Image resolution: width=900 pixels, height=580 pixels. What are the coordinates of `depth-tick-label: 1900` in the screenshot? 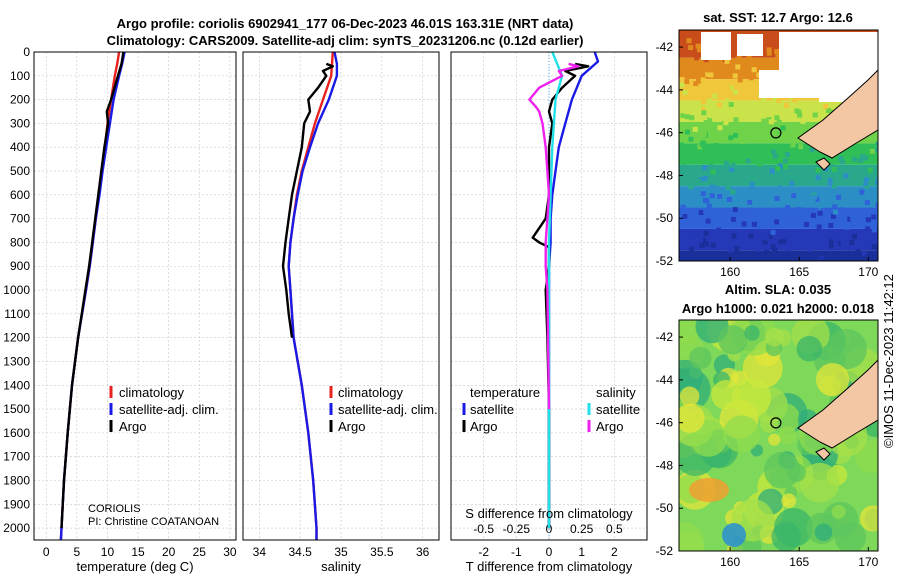 It's located at (16, 504).